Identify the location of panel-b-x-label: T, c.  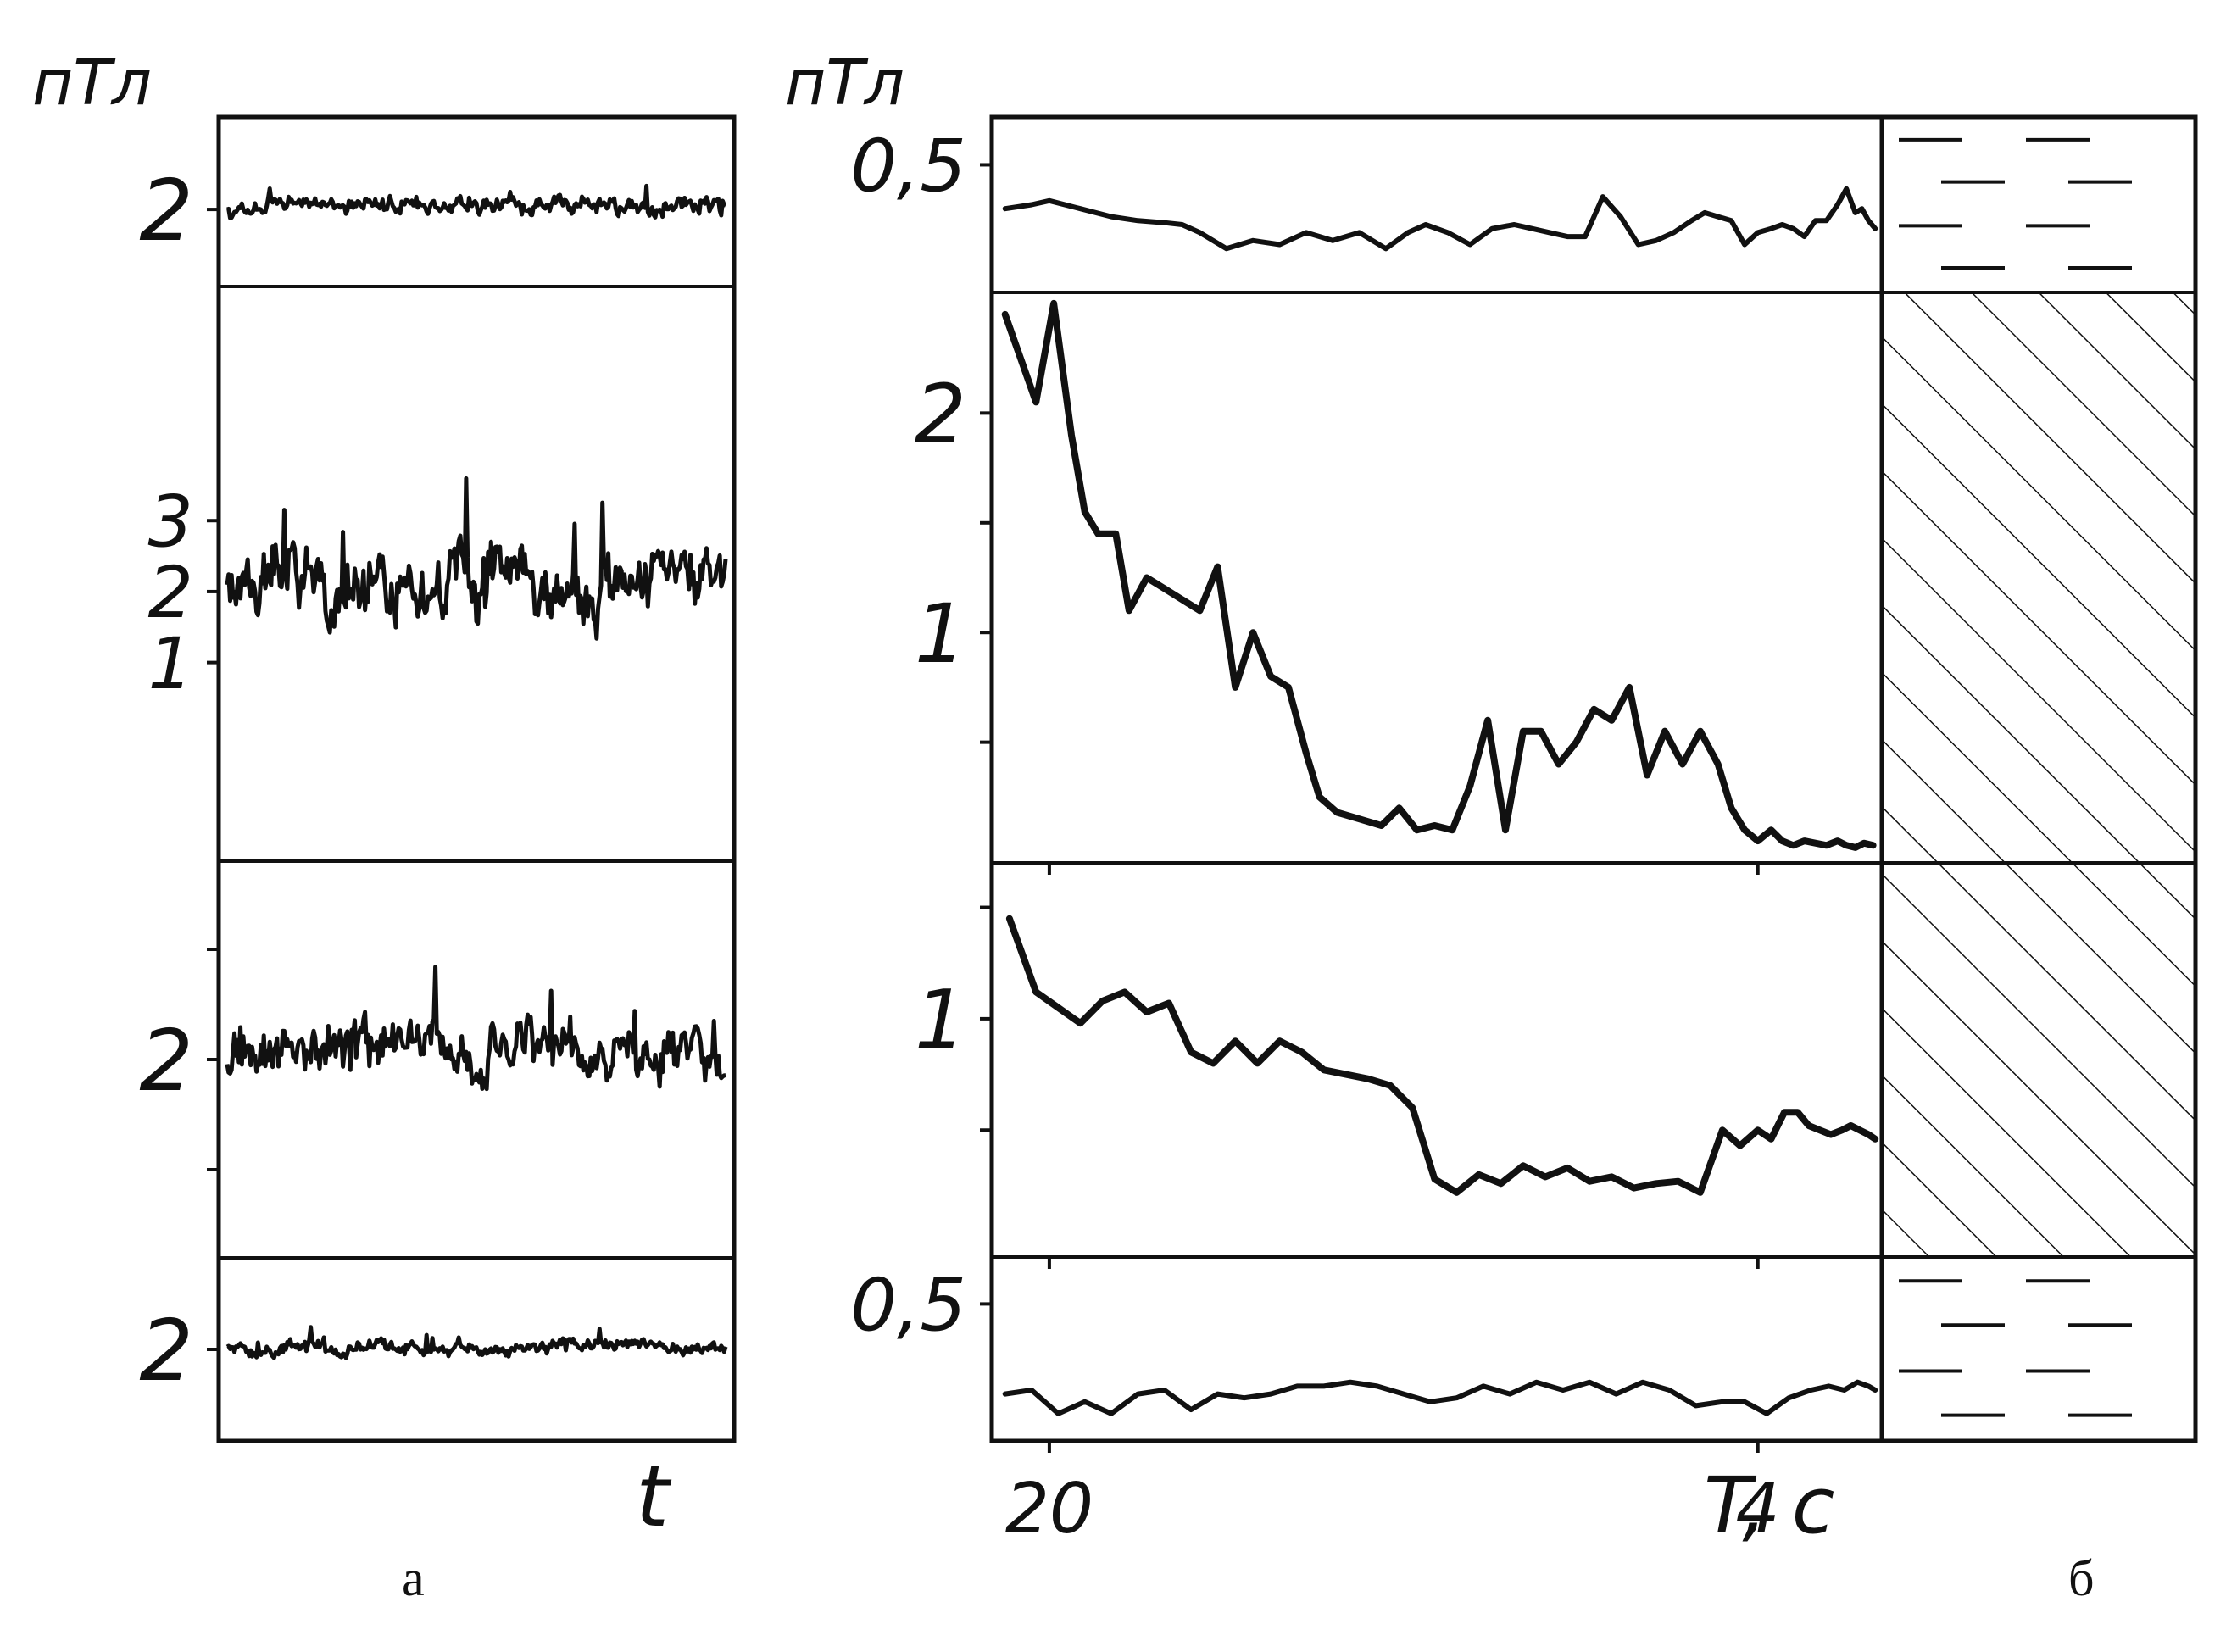
(1769, 1505).